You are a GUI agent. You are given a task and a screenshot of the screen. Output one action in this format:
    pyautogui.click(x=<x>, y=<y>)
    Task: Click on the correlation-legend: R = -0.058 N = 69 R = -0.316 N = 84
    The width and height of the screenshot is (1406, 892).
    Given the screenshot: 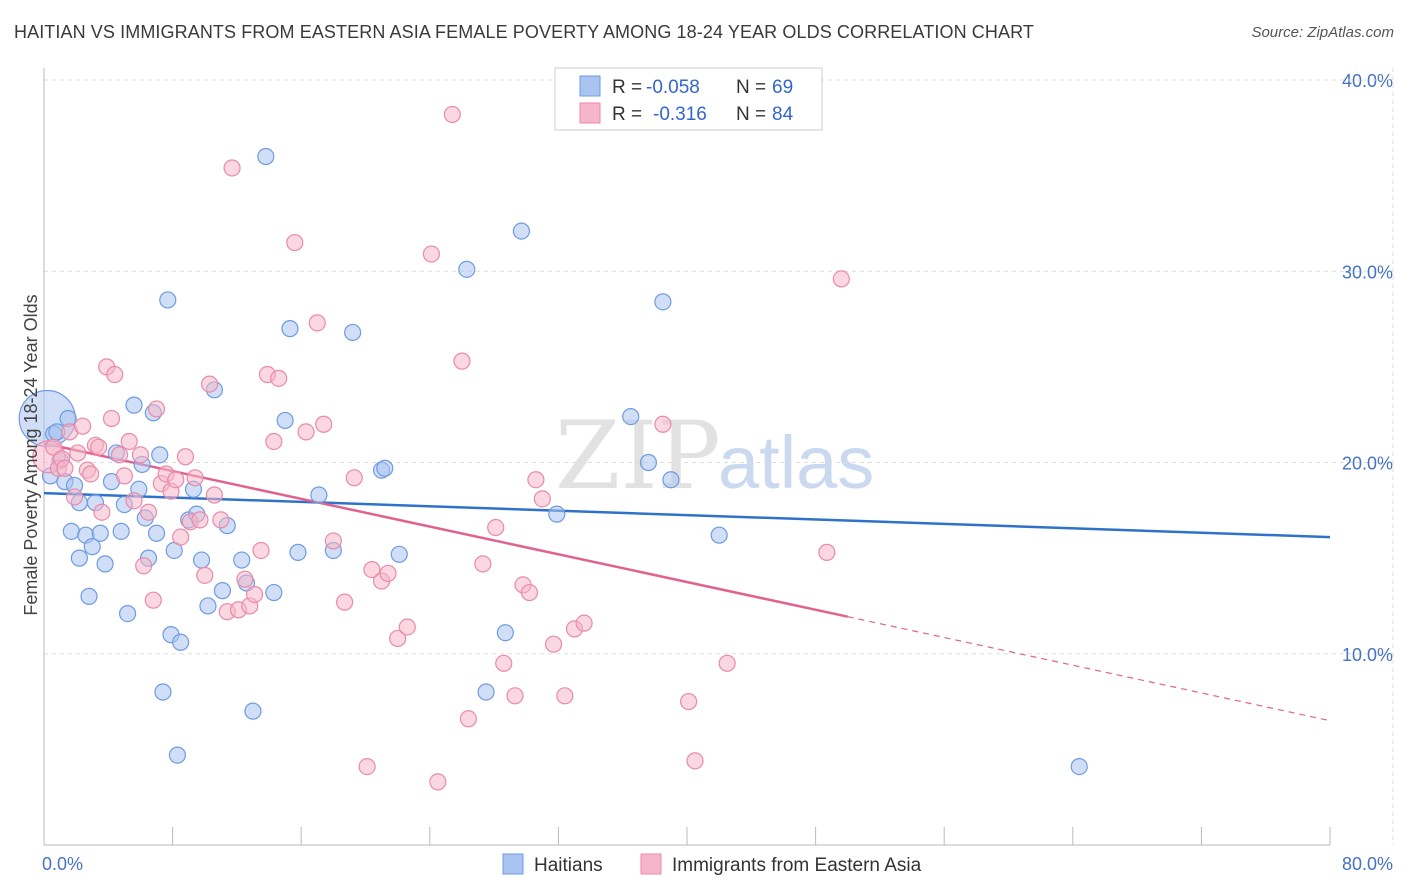 What is the action you would take?
    pyautogui.click(x=688, y=99)
    